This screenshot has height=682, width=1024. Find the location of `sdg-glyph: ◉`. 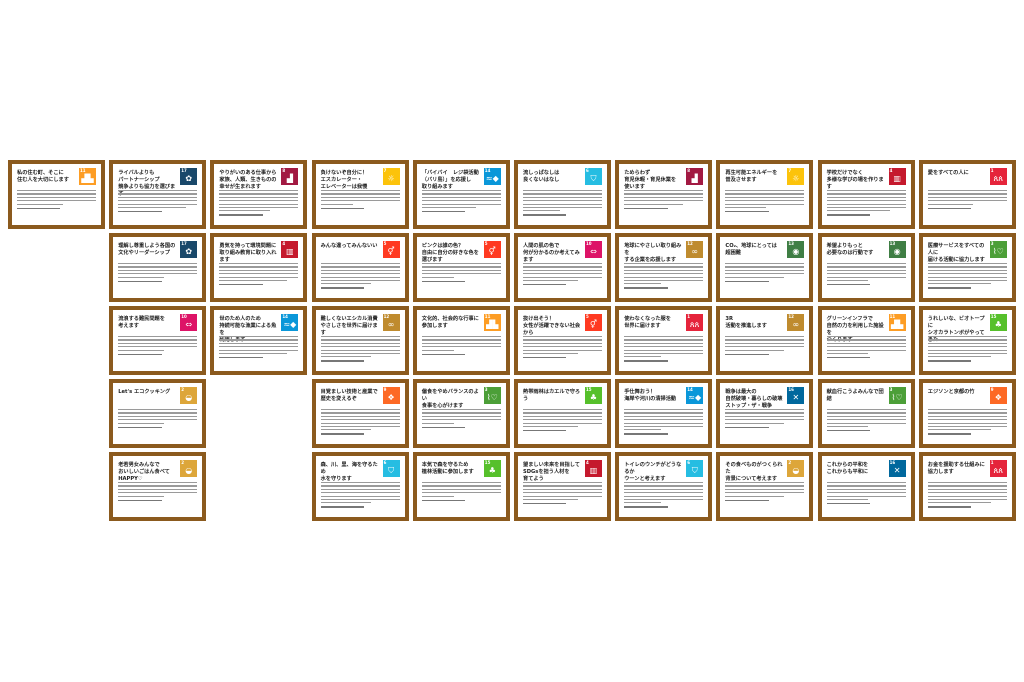

sdg-glyph: ◉ is located at coordinates (897, 251).